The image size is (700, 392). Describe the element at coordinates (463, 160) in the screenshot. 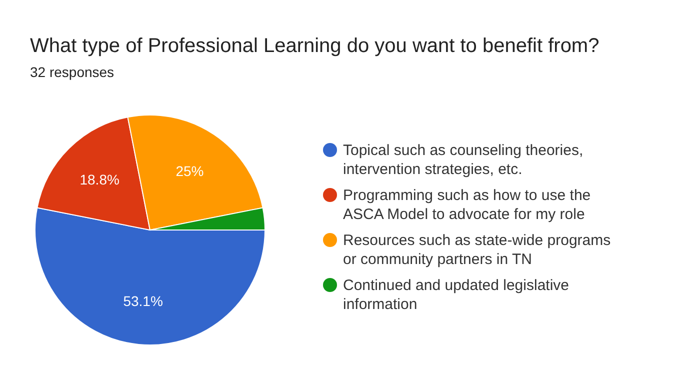

I see `legend-label: Topical such as counseling theories, intervention strategies, etc.` at that location.